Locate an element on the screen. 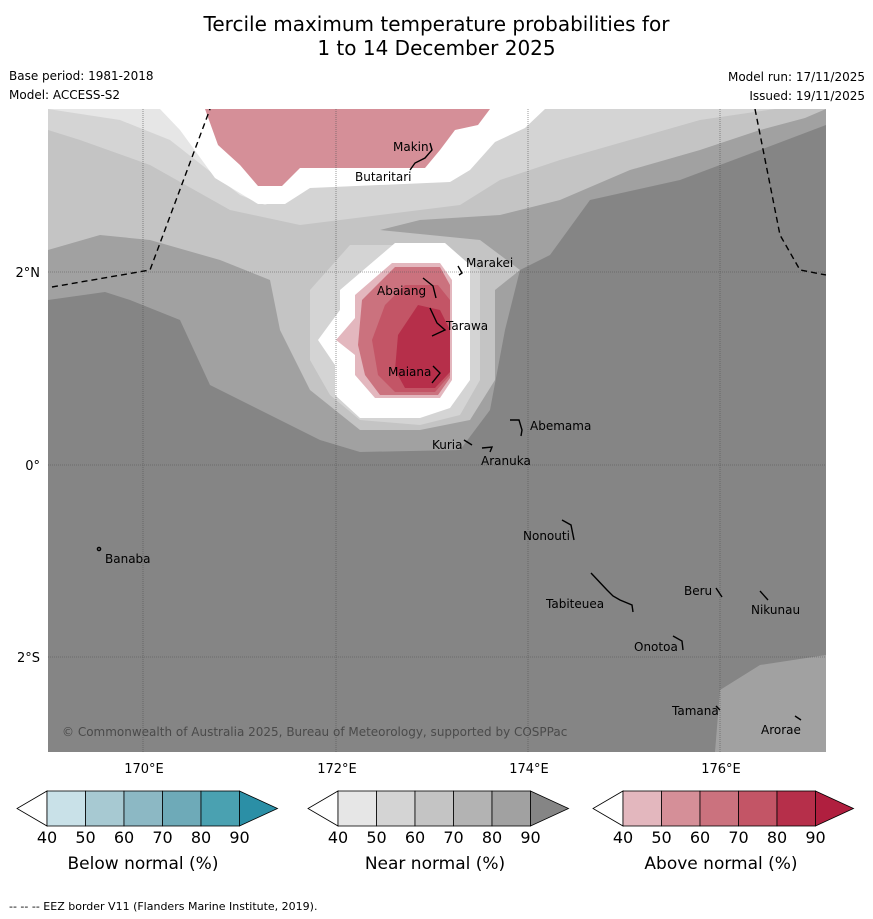 The width and height of the screenshot is (873, 919). colorbar-below-normal: 40 50 60 70 80 90 is located at coordinates (147, 818).